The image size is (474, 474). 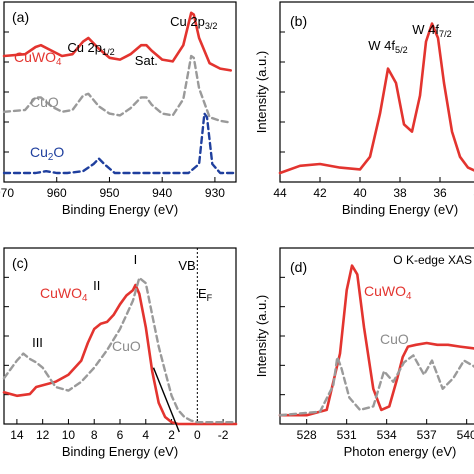 What do you see at coordinates (43, 435) in the screenshot?
I see `x-tick-label: 12` at bounding box center [43, 435].